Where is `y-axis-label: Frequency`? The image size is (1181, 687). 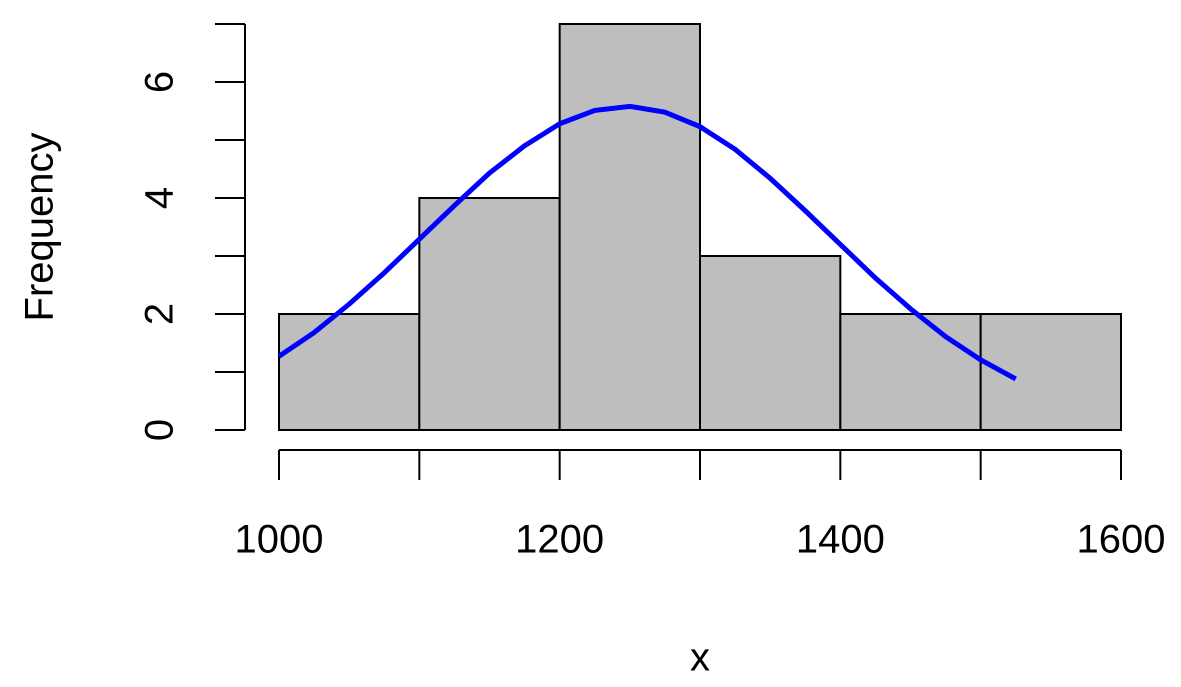 y-axis-label: Frequency is located at coordinates (40, 227).